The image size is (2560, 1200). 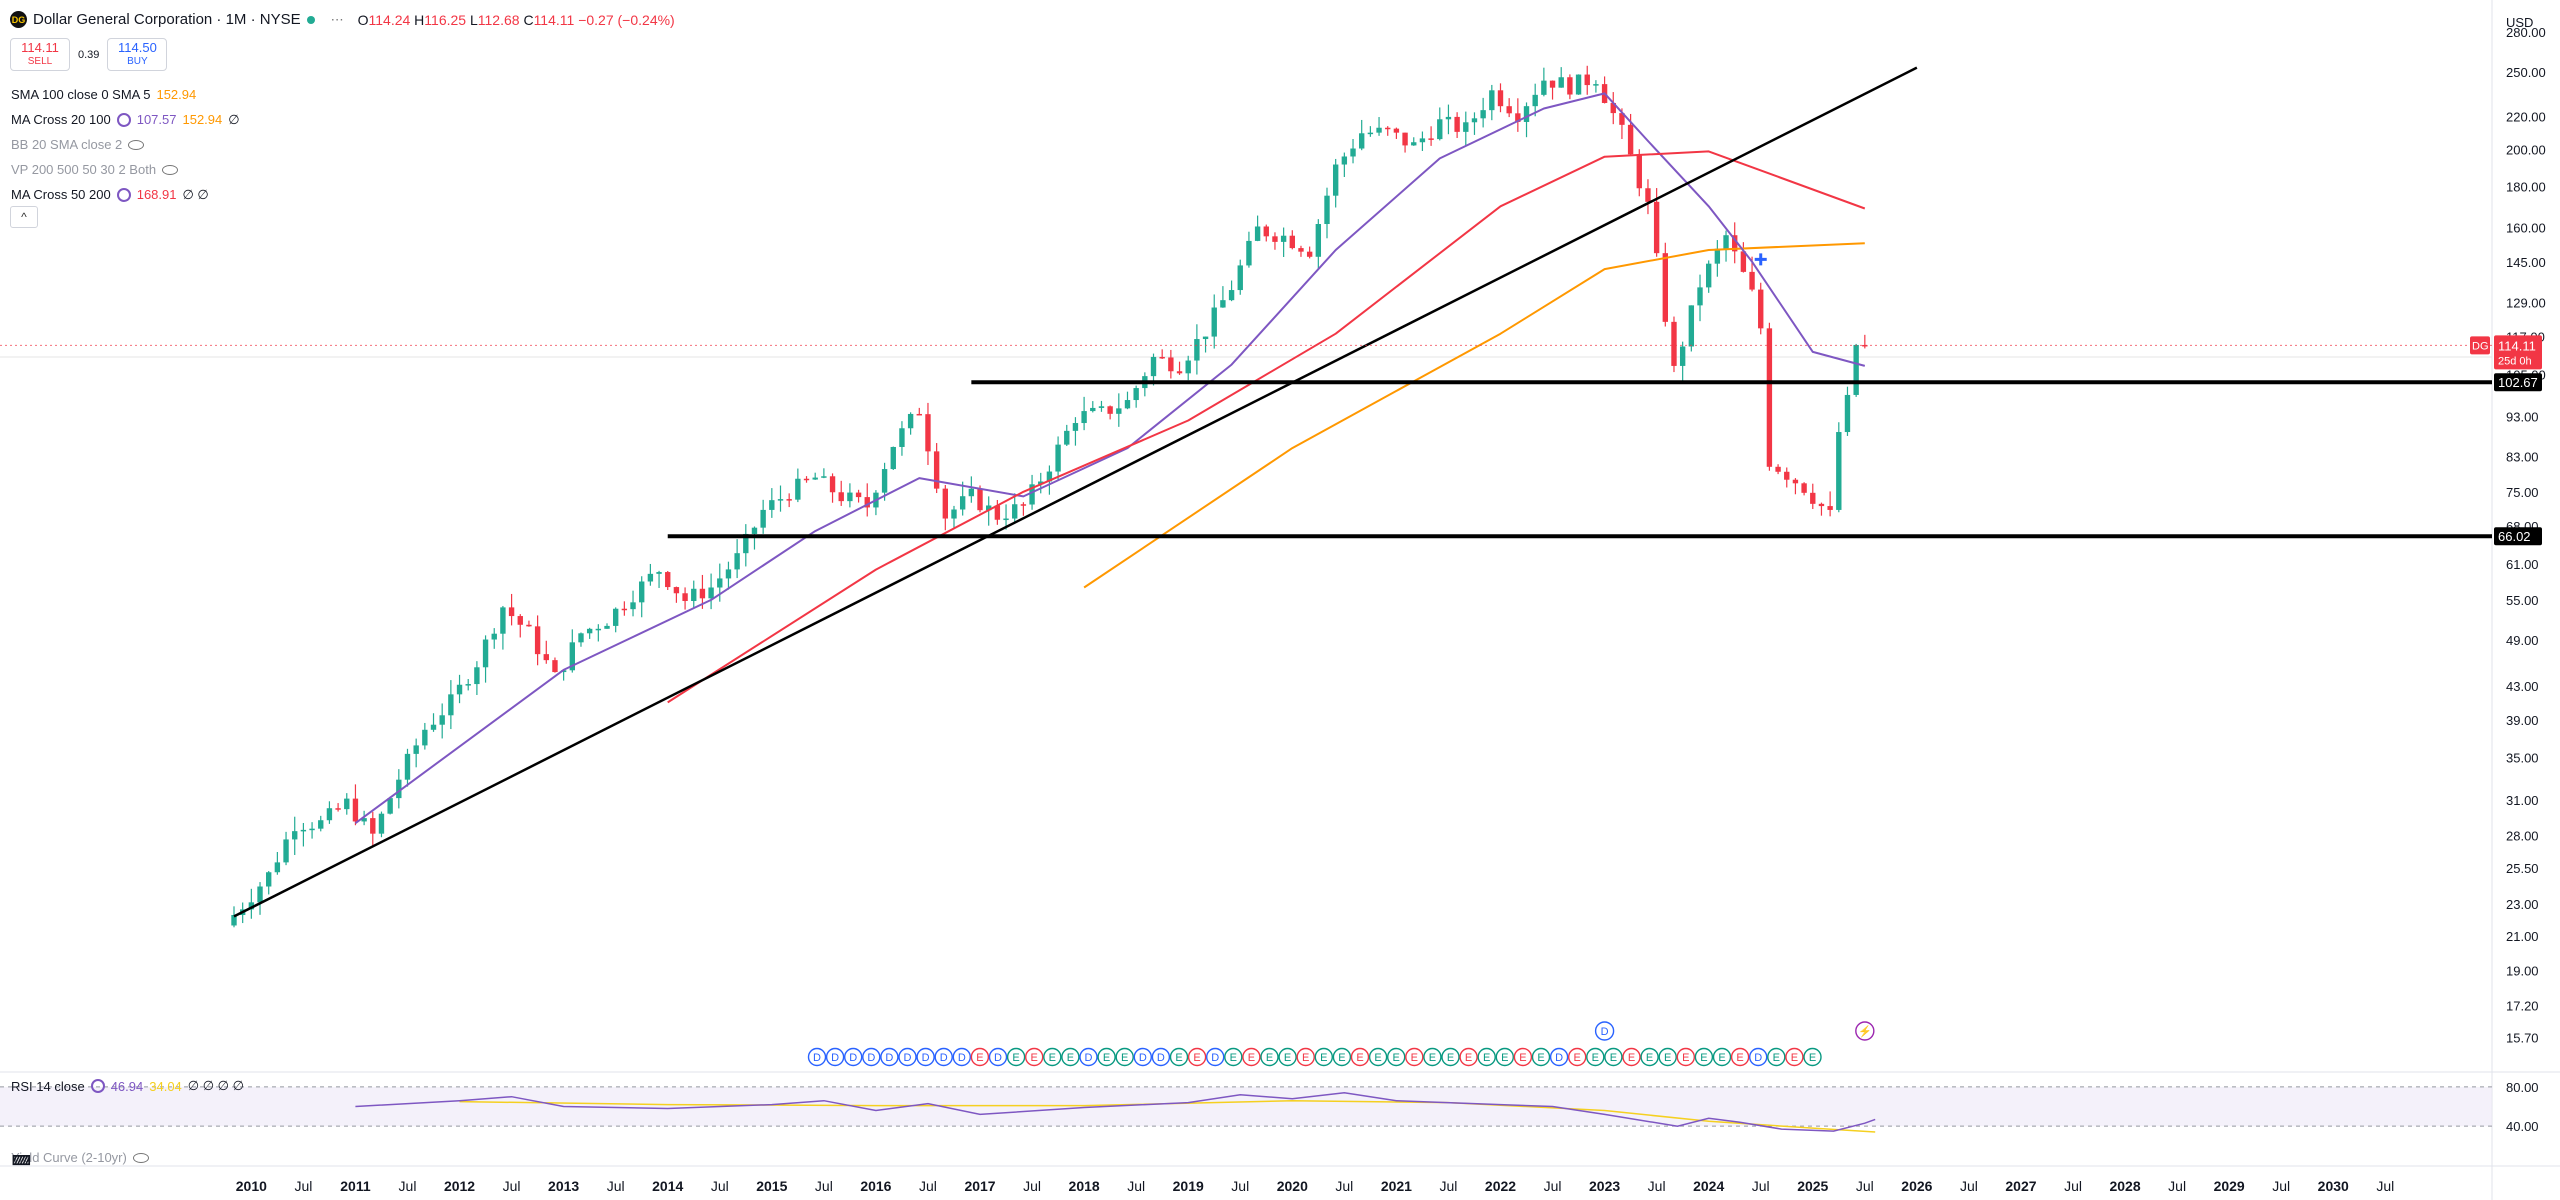 I want to click on symbol-title: Dollar General Corporation · 1M · NYSE, so click(x=167, y=19).